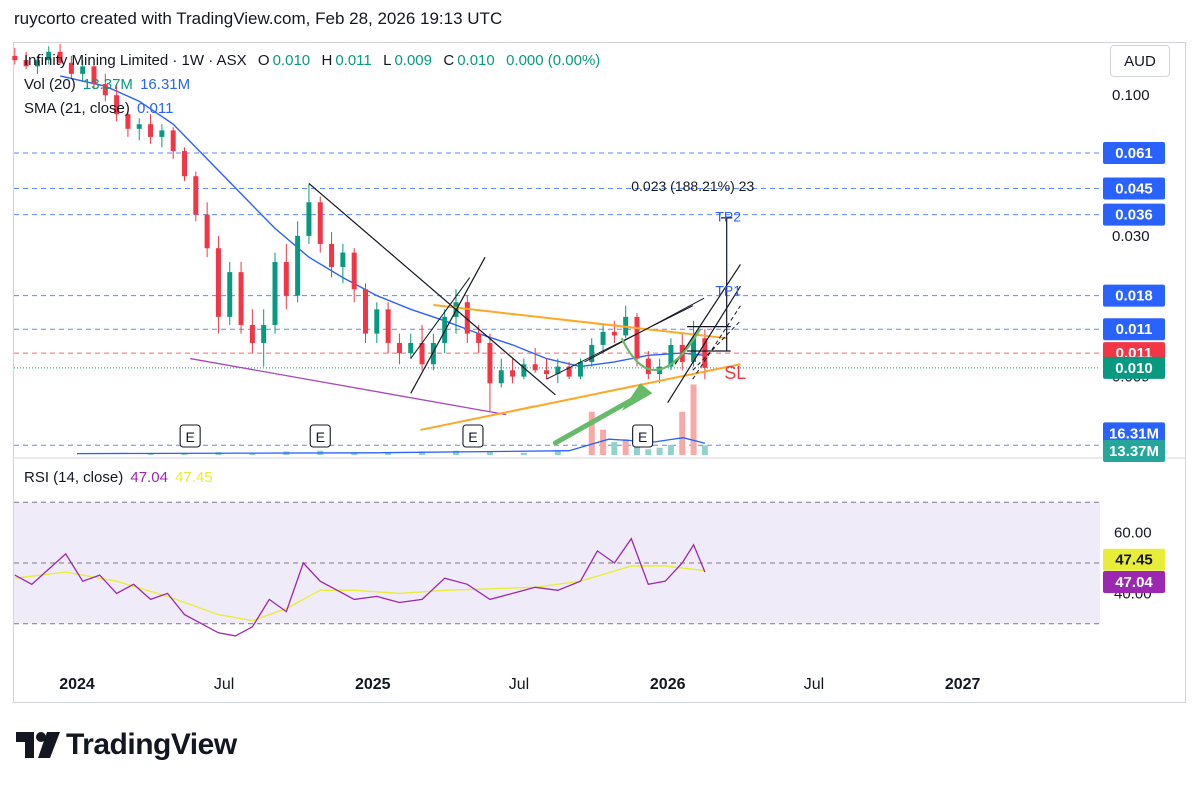 The width and height of the screenshot is (1200, 787). What do you see at coordinates (413, 60) in the screenshot?
I see `low-value: 0.009` at bounding box center [413, 60].